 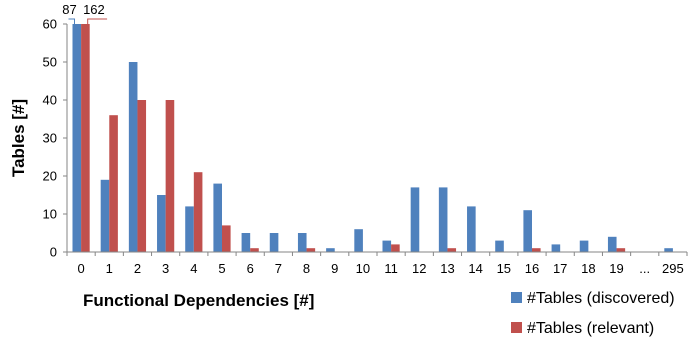 What do you see at coordinates (447, 268) in the screenshot?
I see `x-tick-label: 13` at bounding box center [447, 268].